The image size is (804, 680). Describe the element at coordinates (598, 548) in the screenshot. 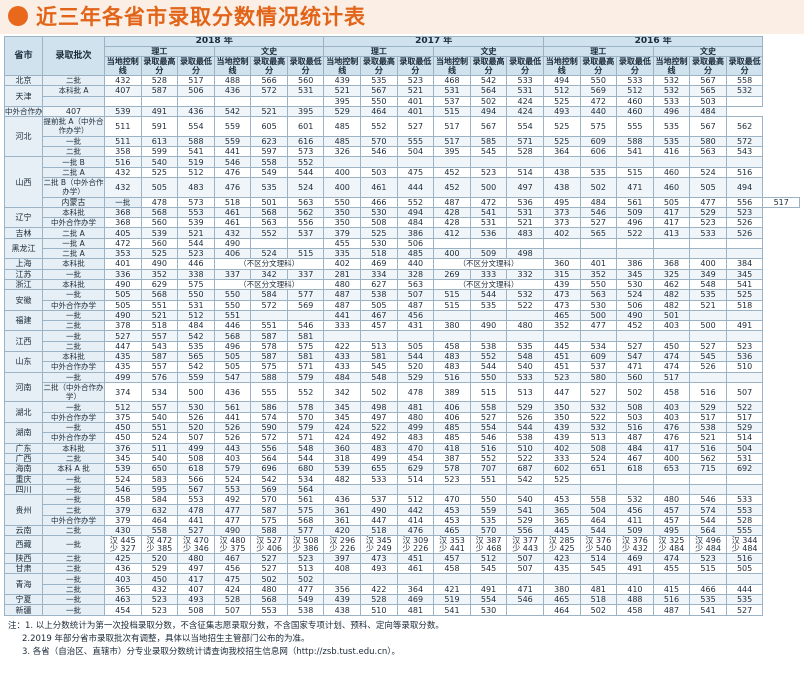

I see `score-minority: 少 540` at that location.